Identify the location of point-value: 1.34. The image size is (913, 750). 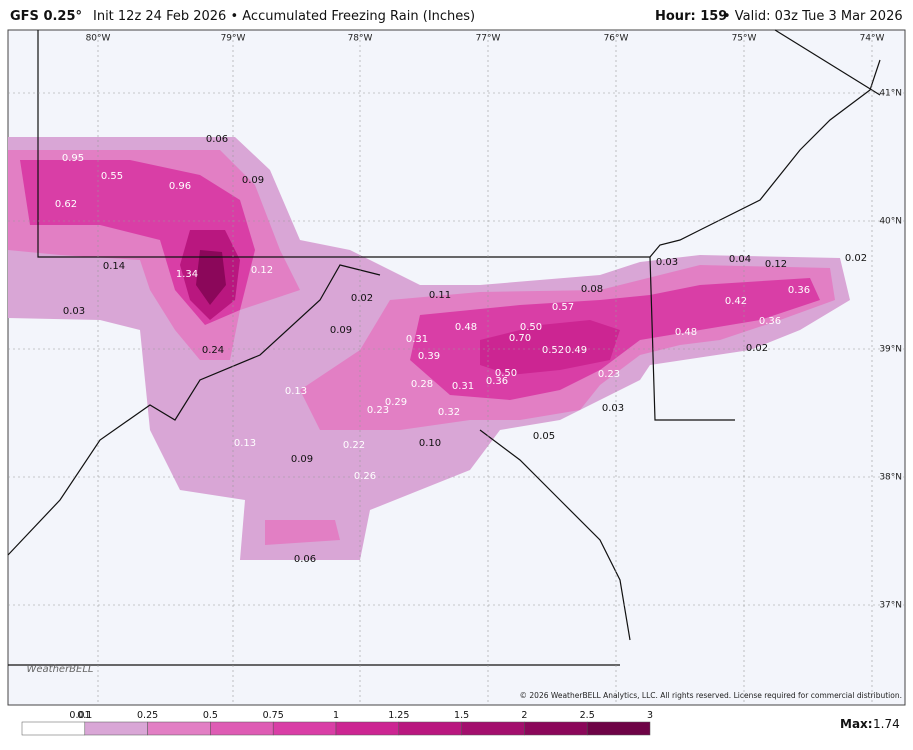
(187, 274).